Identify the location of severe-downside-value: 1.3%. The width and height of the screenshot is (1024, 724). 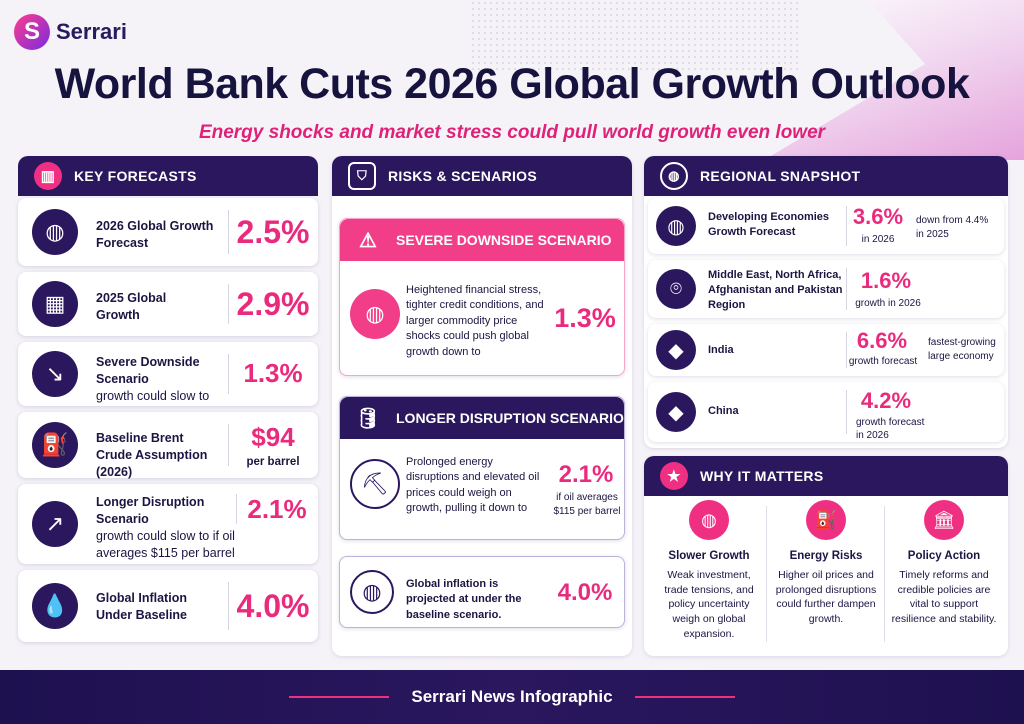
(585, 318).